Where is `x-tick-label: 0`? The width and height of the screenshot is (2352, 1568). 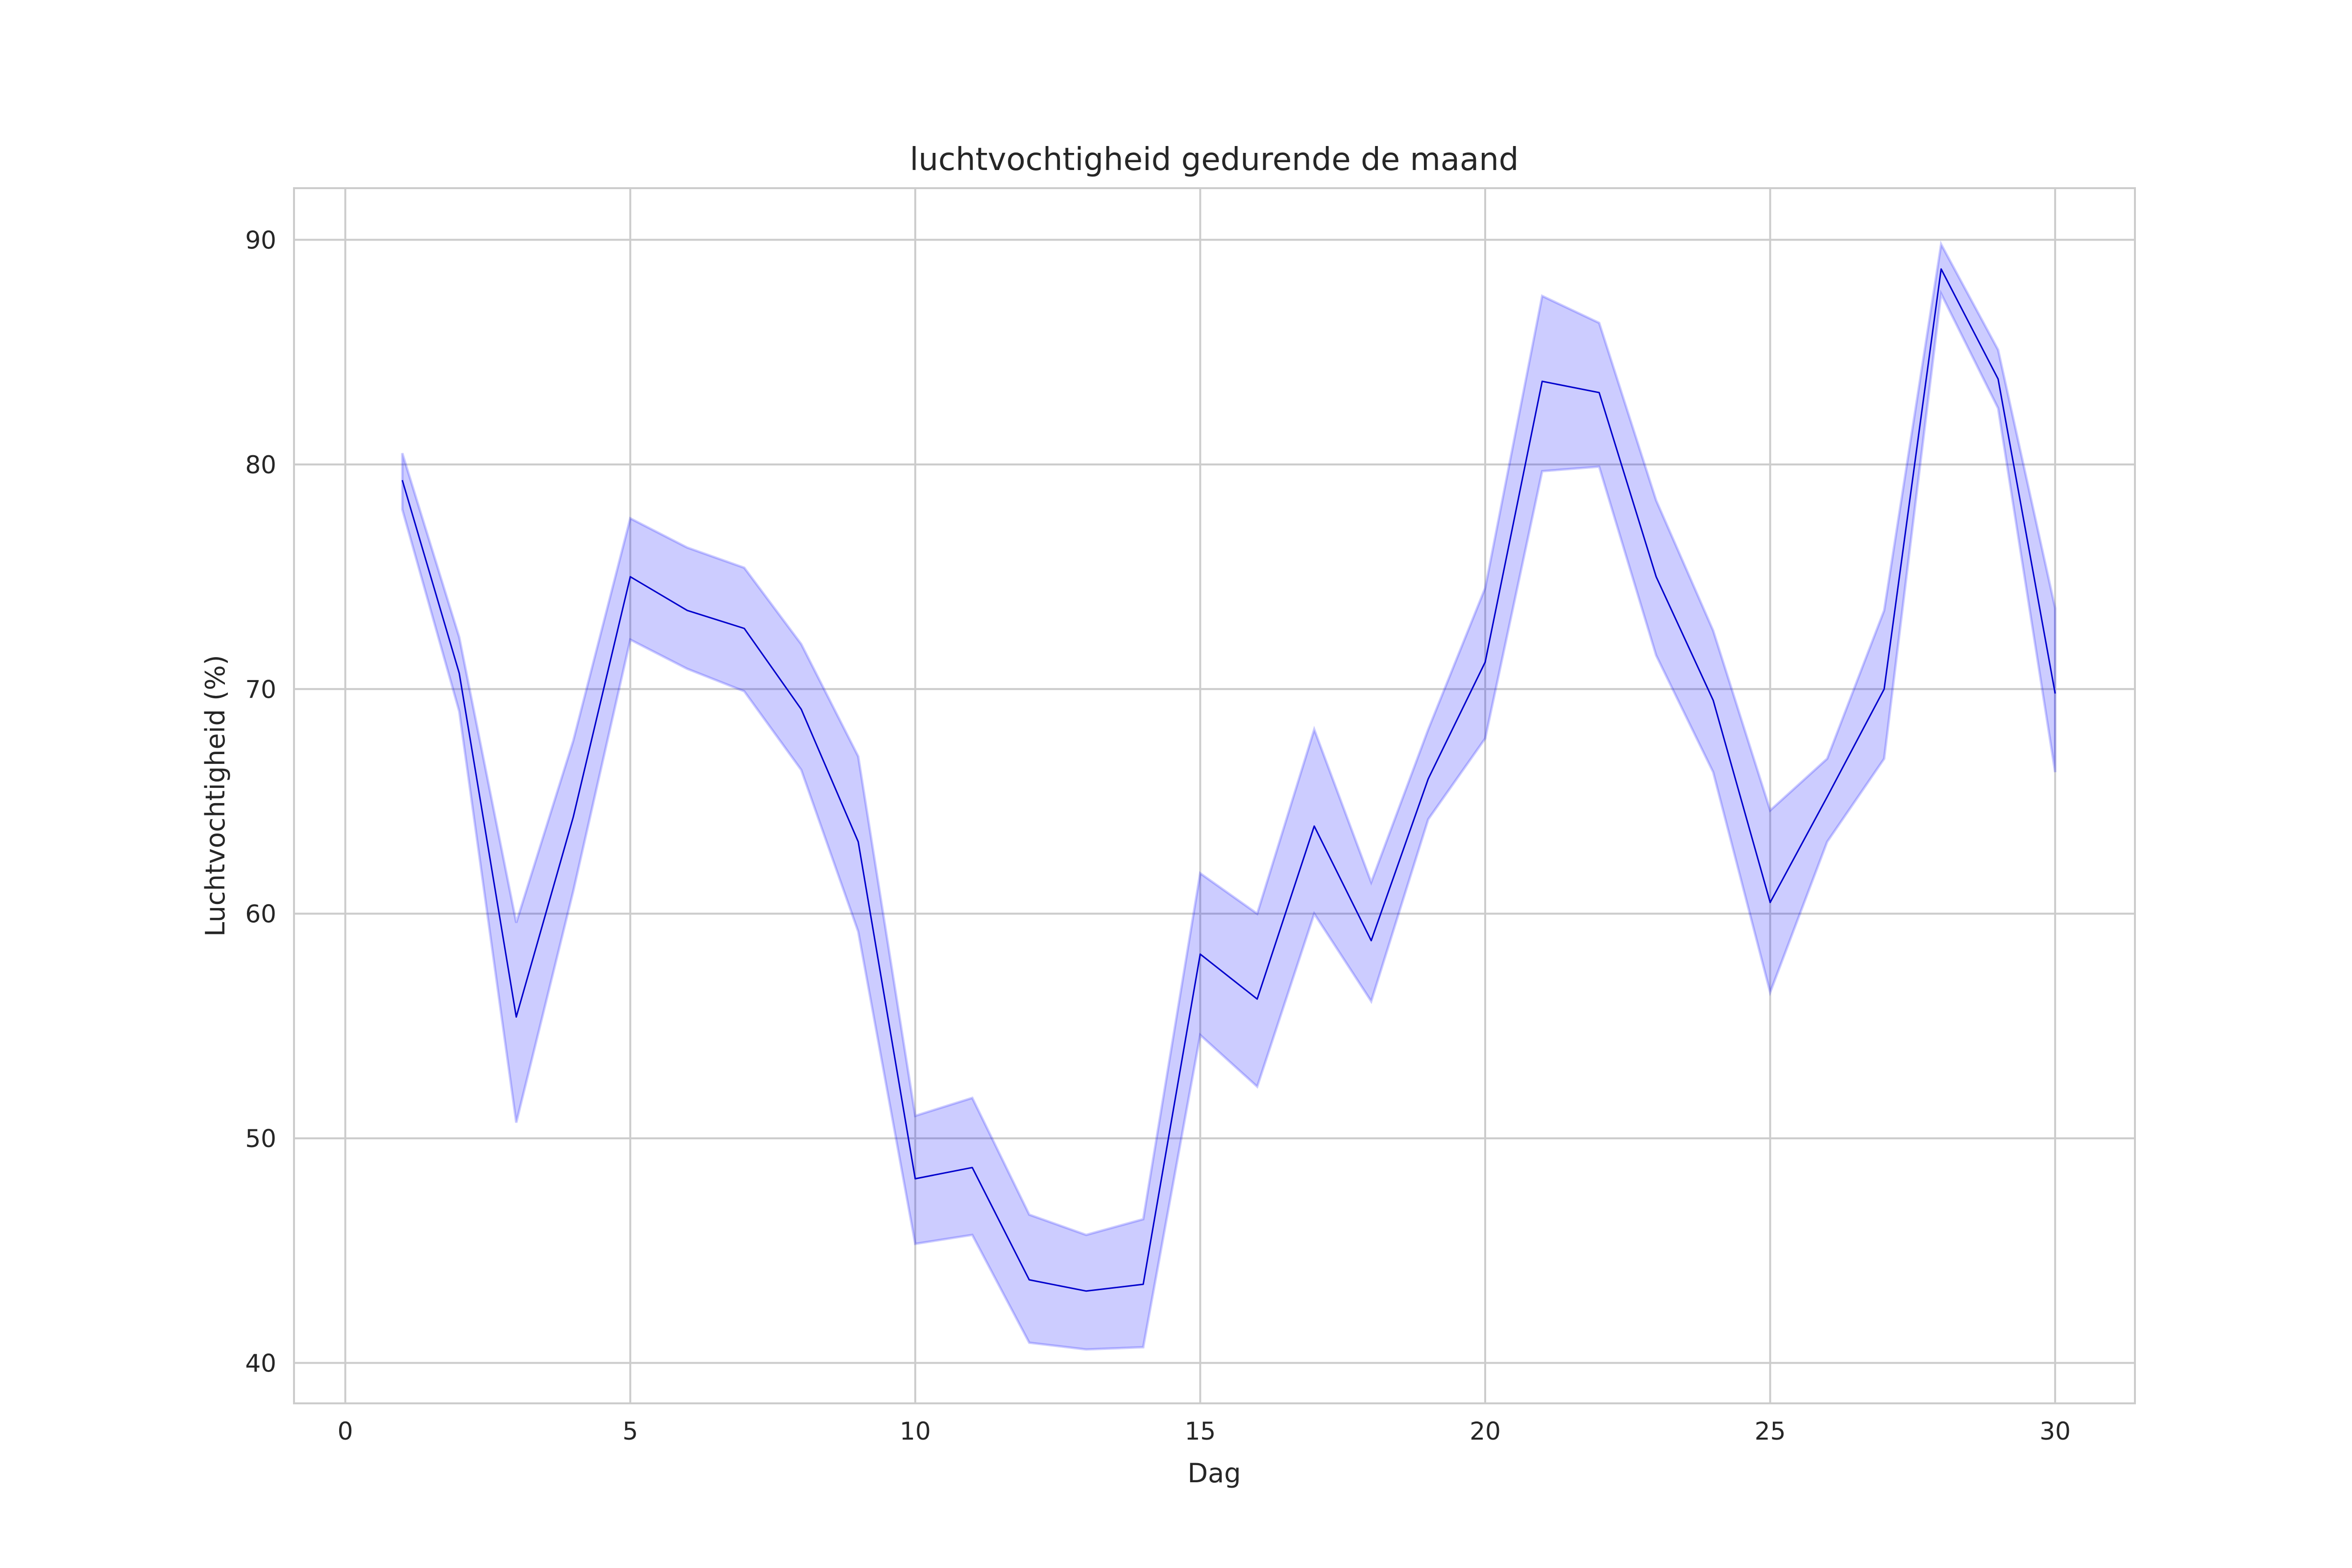 x-tick-label: 0 is located at coordinates (345, 1431).